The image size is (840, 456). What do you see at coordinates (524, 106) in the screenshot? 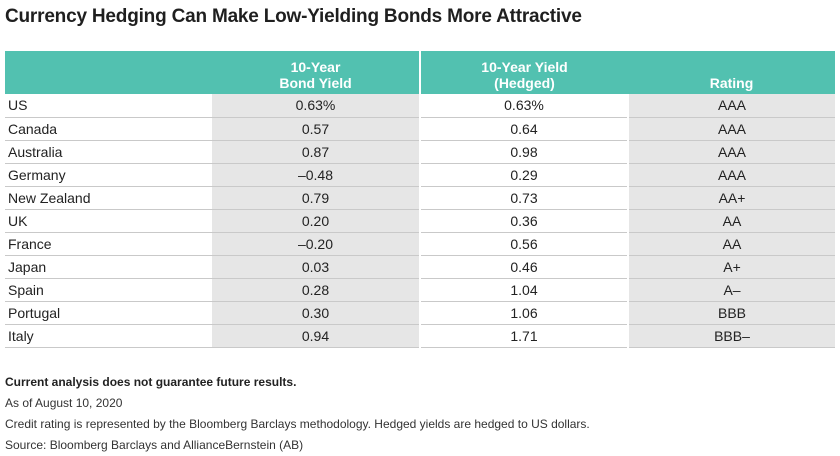
I see `hedged-yield-cell: 0.63%` at bounding box center [524, 106].